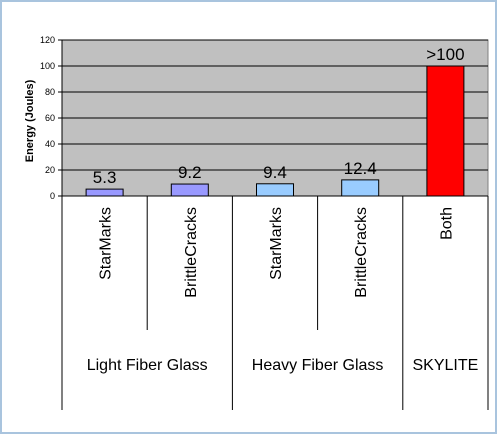 The height and width of the screenshot is (434, 497). I want to click on group-label: SKYLITE, so click(445, 365).